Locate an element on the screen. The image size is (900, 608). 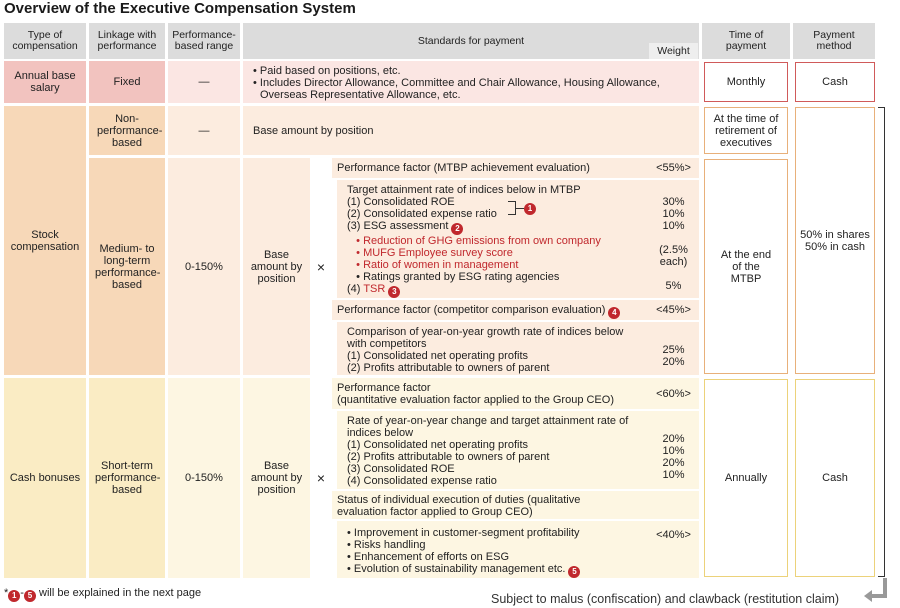
cash-f1-w1: 20% is located at coordinates (673, 439).